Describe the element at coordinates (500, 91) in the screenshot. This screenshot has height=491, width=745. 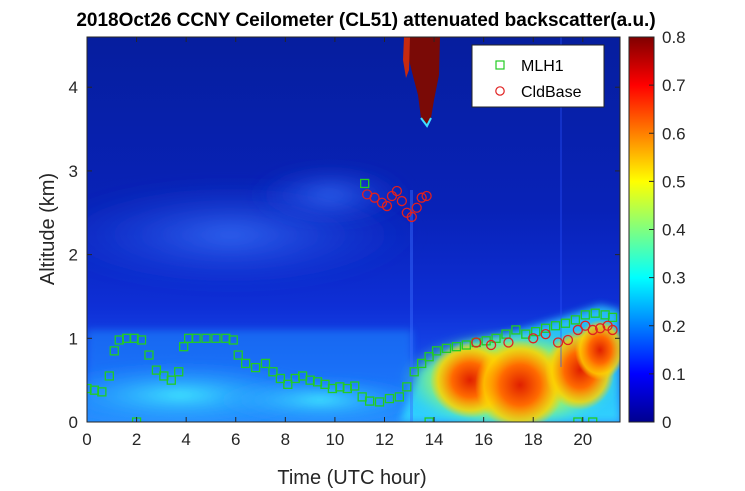
I see `legend-cldbase-marker` at that location.